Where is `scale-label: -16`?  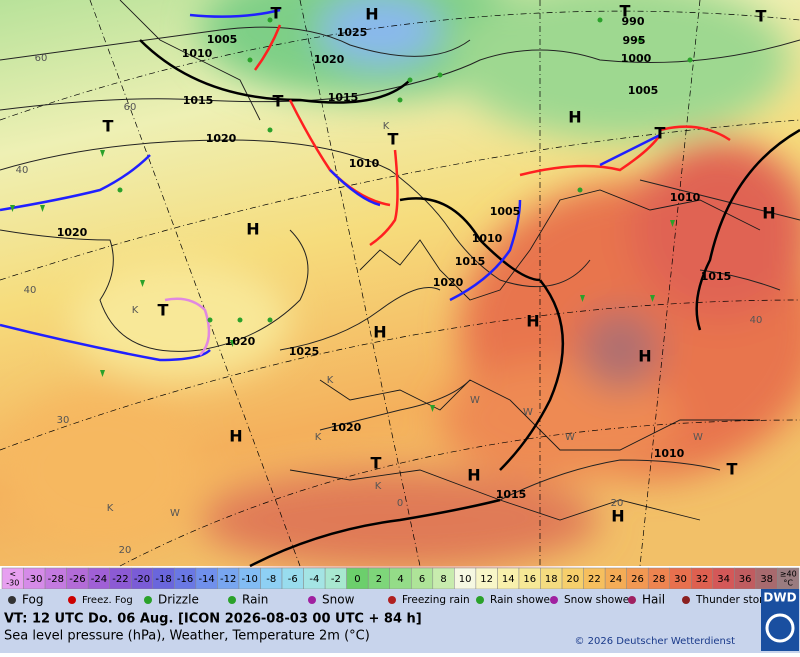
scale-label: -16 is located at coordinates (185, 579).